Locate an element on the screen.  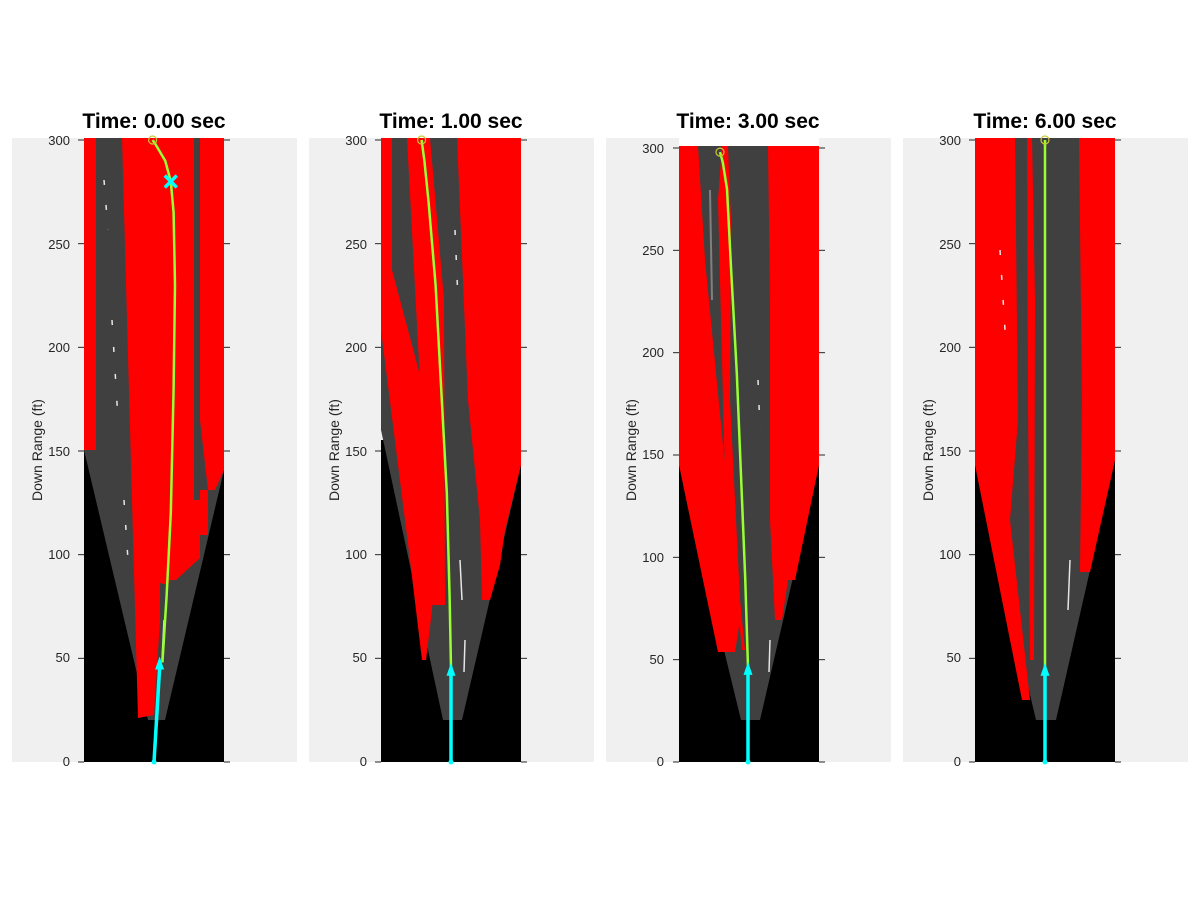
ego-vehicle-arrow is located at coordinates (157, 715).